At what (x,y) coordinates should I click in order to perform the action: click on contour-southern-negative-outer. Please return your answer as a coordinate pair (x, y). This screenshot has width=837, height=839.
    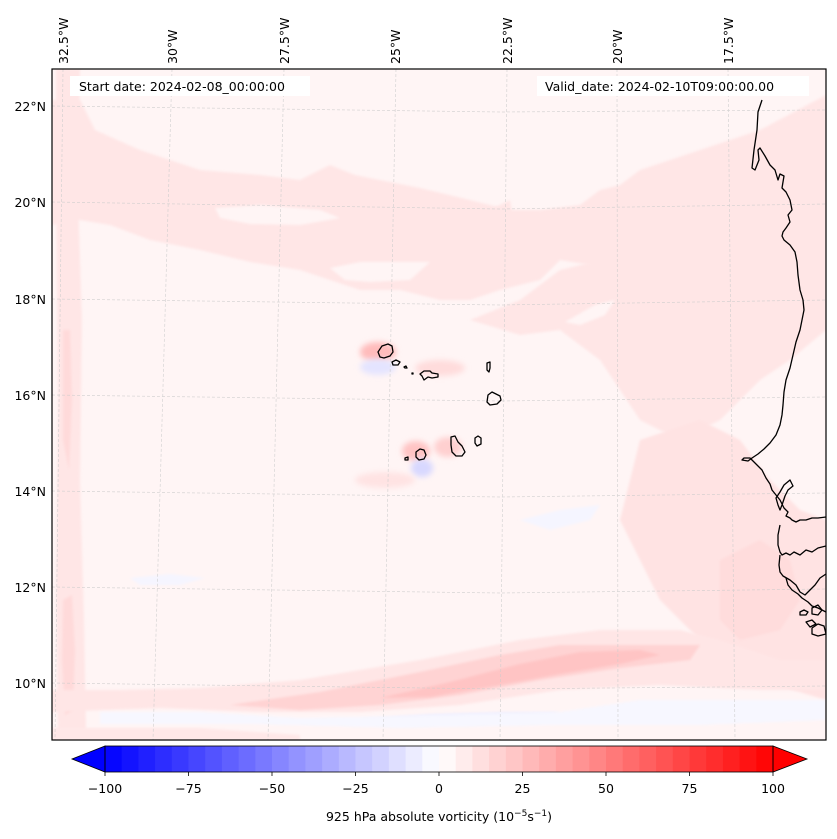
    Looking at the image, I should click on (463, 714).